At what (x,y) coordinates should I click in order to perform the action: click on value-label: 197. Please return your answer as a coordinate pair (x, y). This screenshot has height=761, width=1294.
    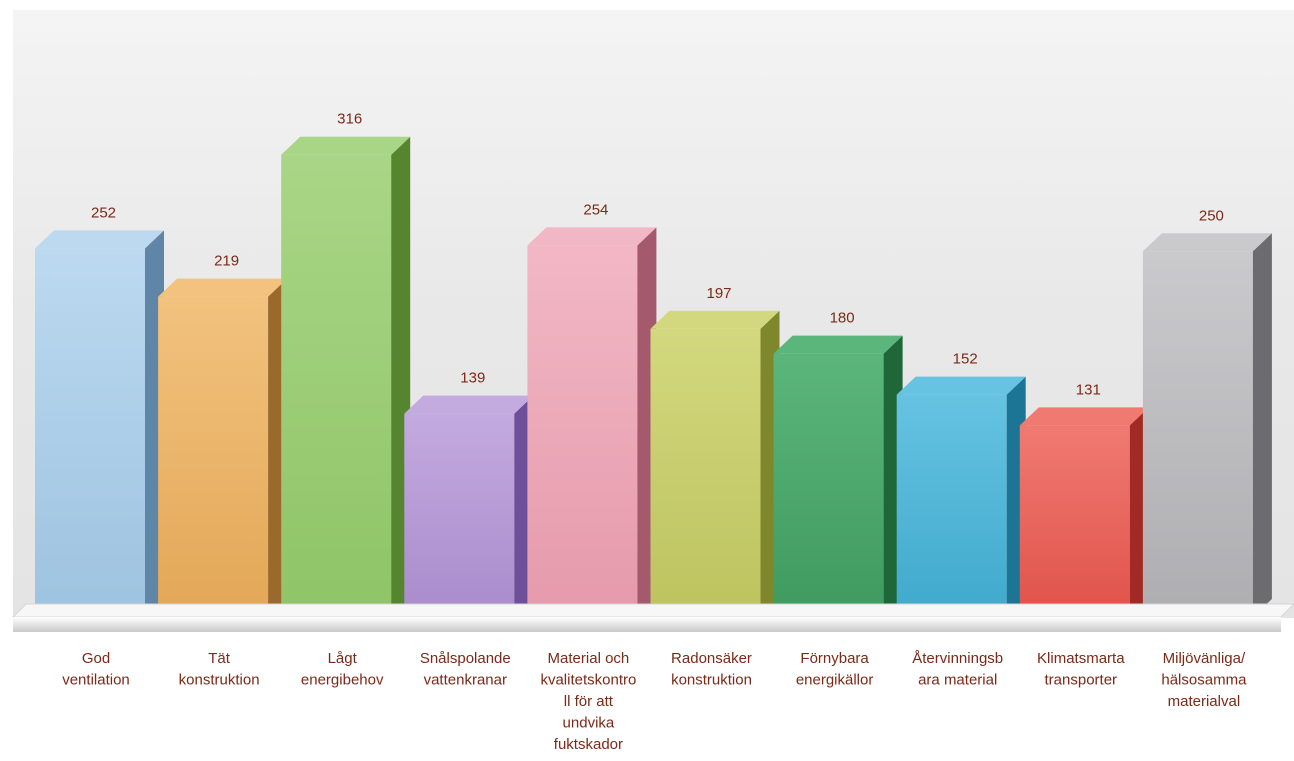
    Looking at the image, I should click on (718, 293).